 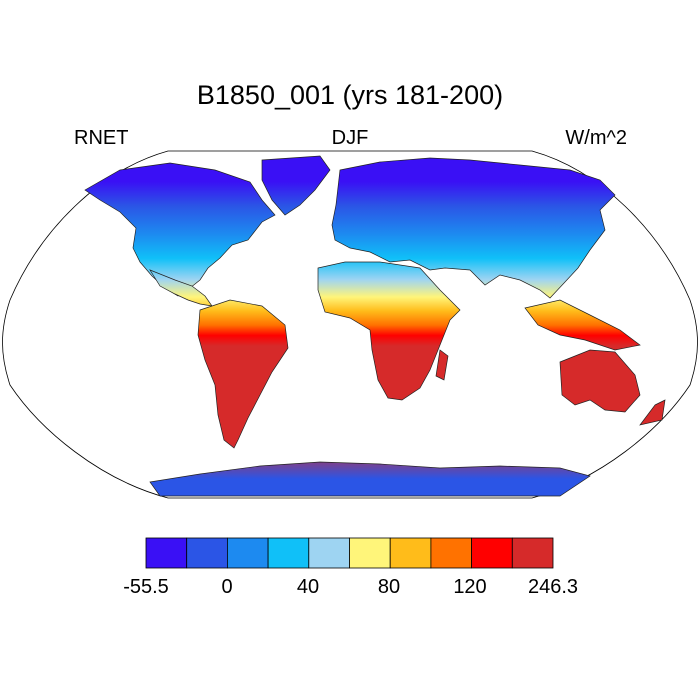 I want to click on colorbar-label: 0, so click(x=227, y=587).